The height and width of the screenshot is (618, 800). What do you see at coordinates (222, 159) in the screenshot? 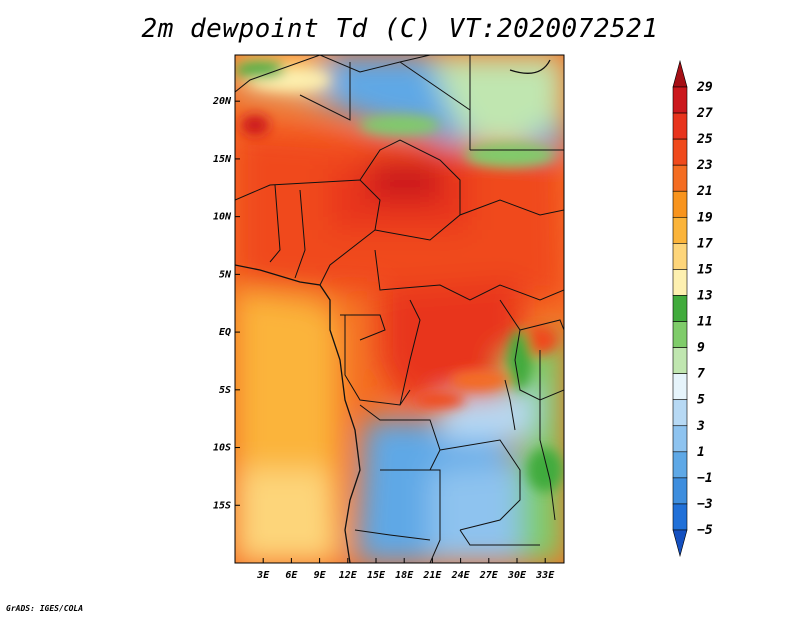
I see `y-tick-label: 15N` at bounding box center [222, 159].